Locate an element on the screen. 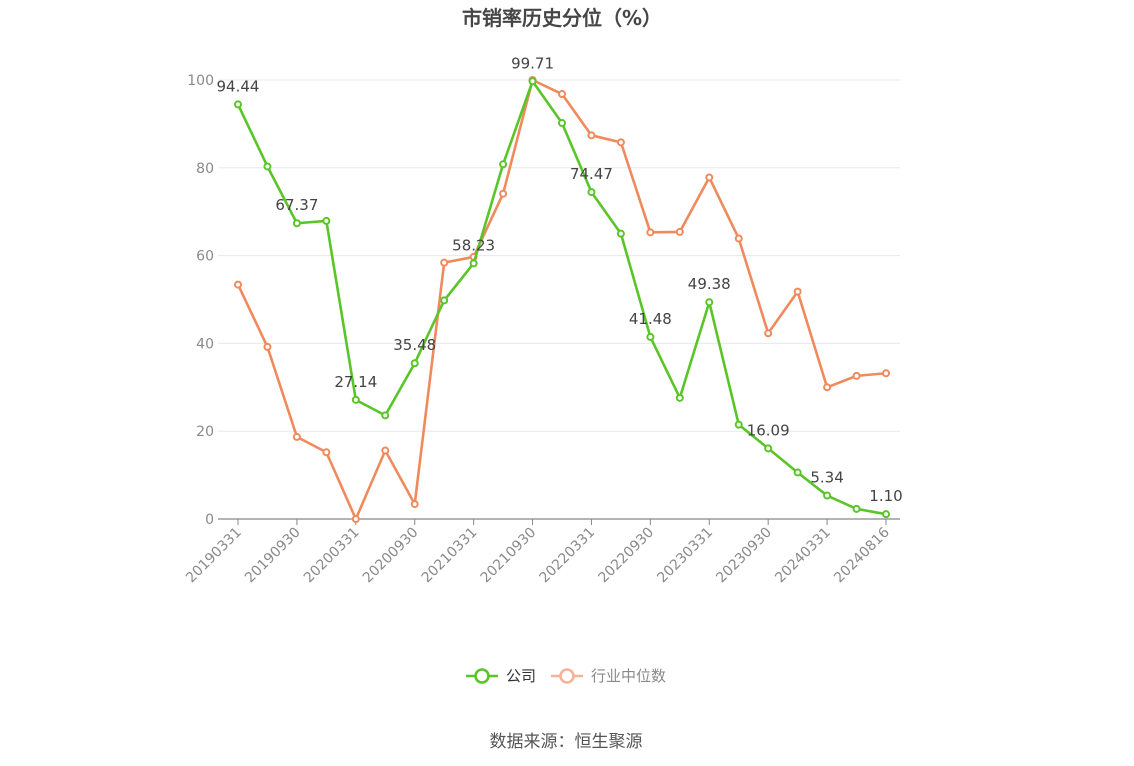  y-tick-label: 20 is located at coordinates (205, 432).